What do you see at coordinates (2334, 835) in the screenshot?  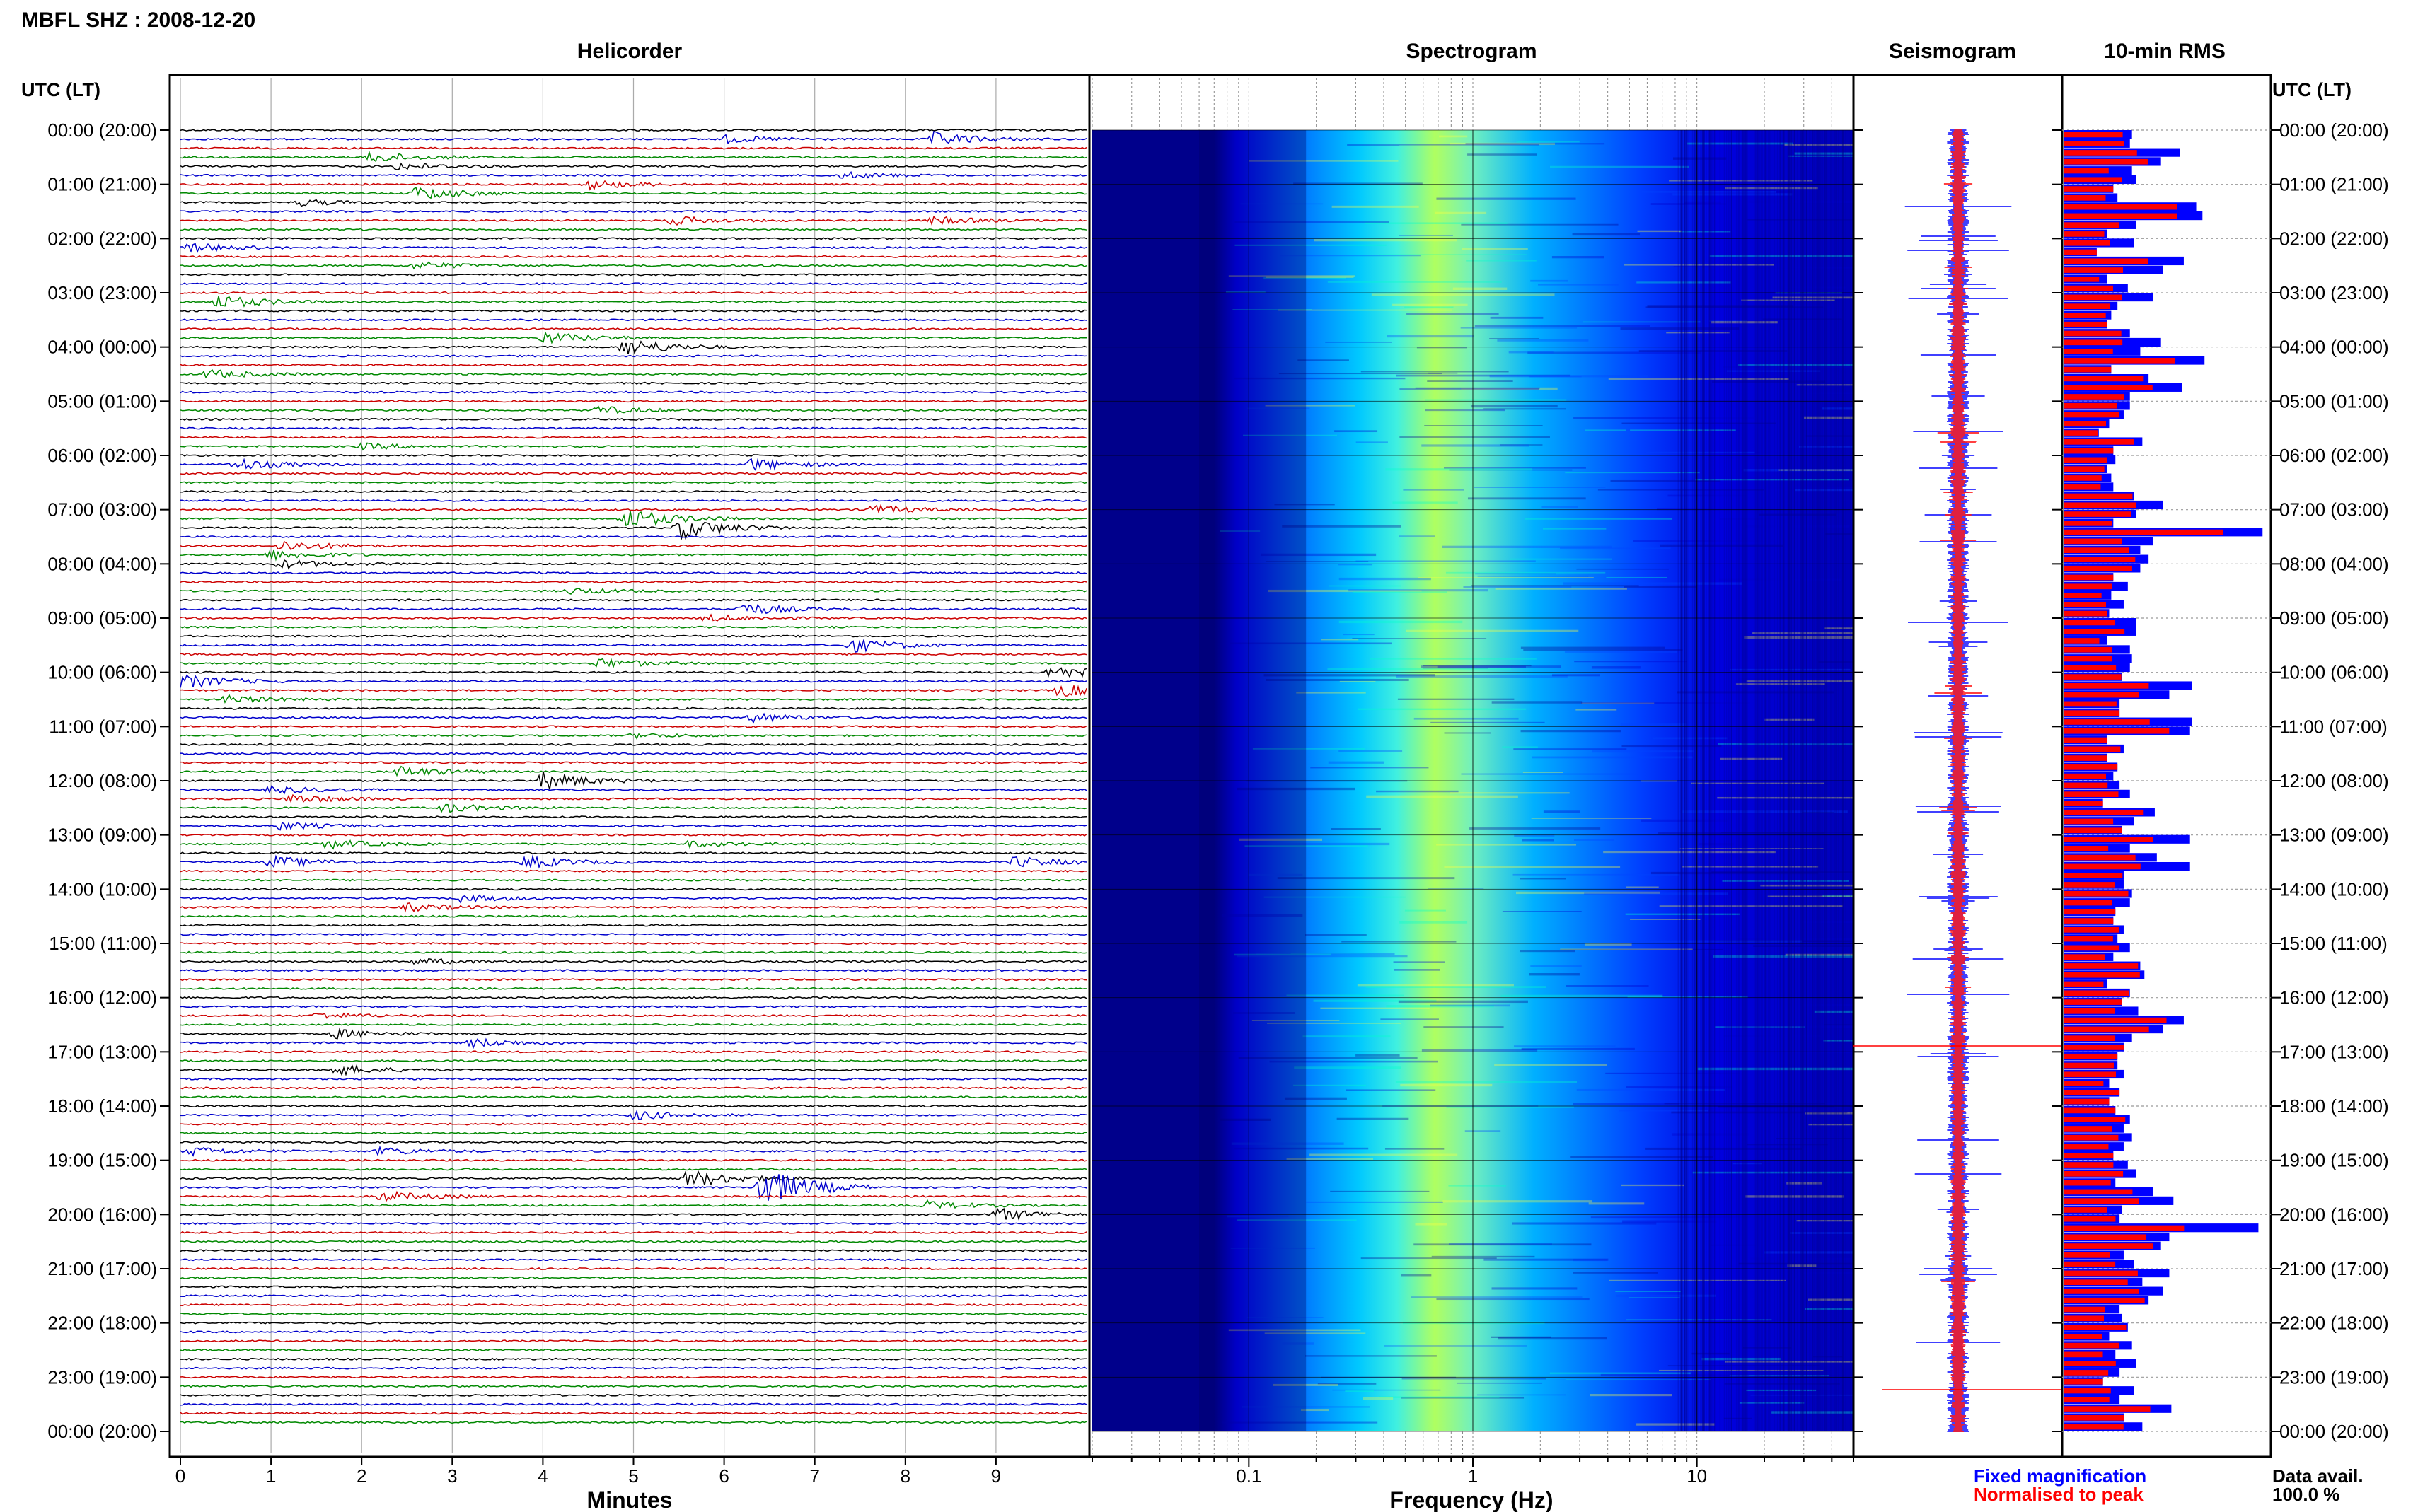 I see `hour-label-right: 13:00 (09:00)` at bounding box center [2334, 835].